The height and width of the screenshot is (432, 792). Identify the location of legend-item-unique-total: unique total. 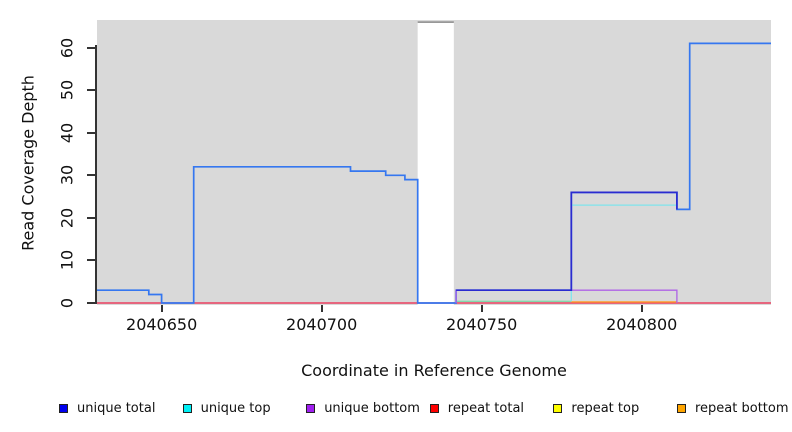
(107, 408).